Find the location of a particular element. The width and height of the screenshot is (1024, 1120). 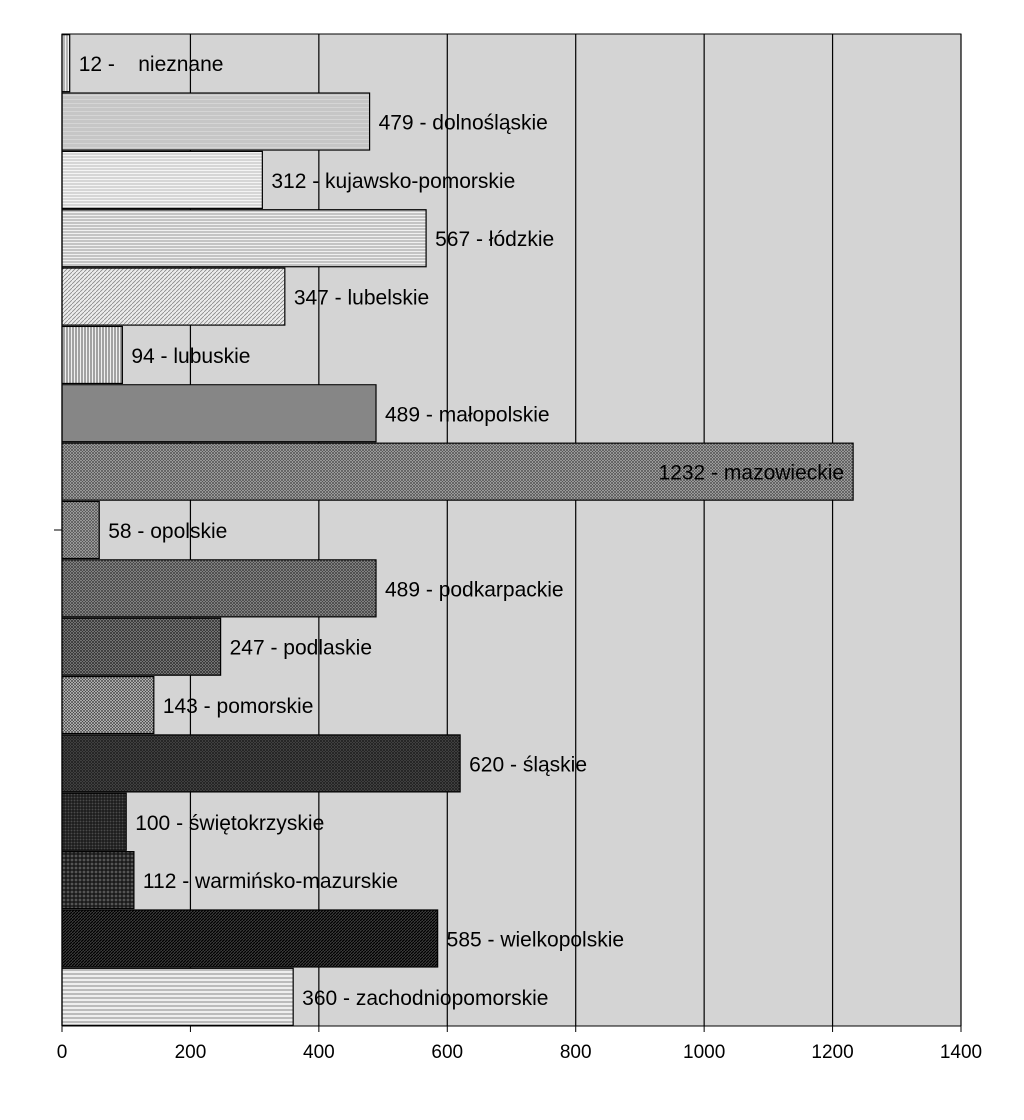

bar-label: 489 - podkarpackie is located at coordinates (474, 589).